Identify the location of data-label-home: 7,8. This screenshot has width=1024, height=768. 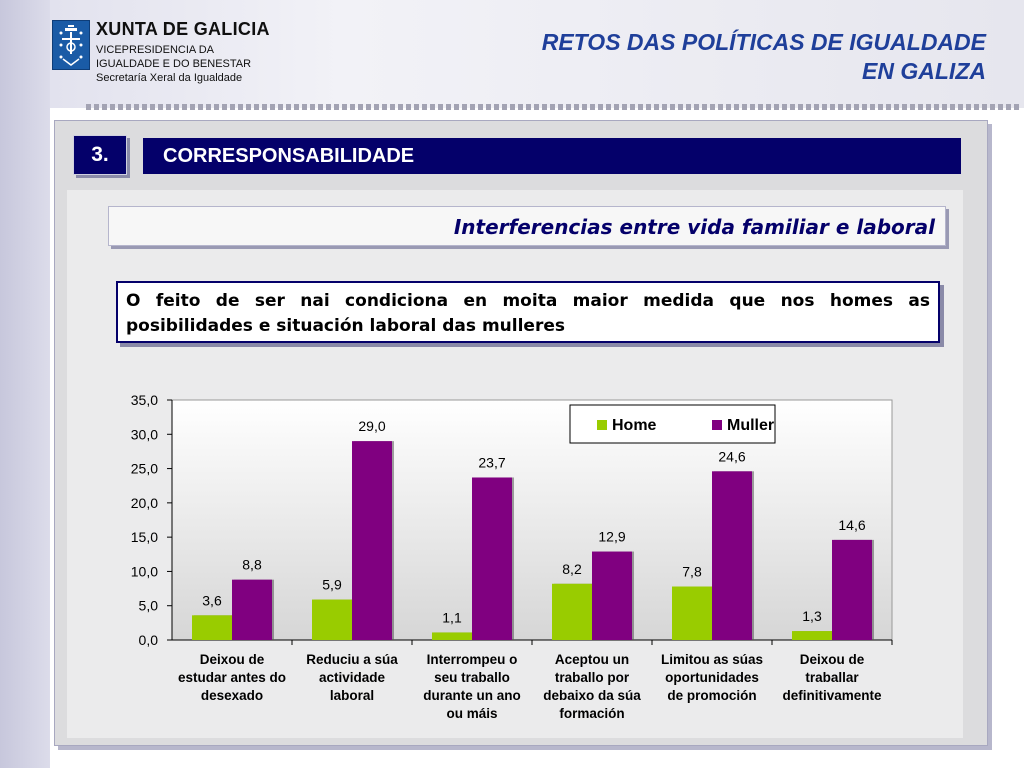
(692, 572).